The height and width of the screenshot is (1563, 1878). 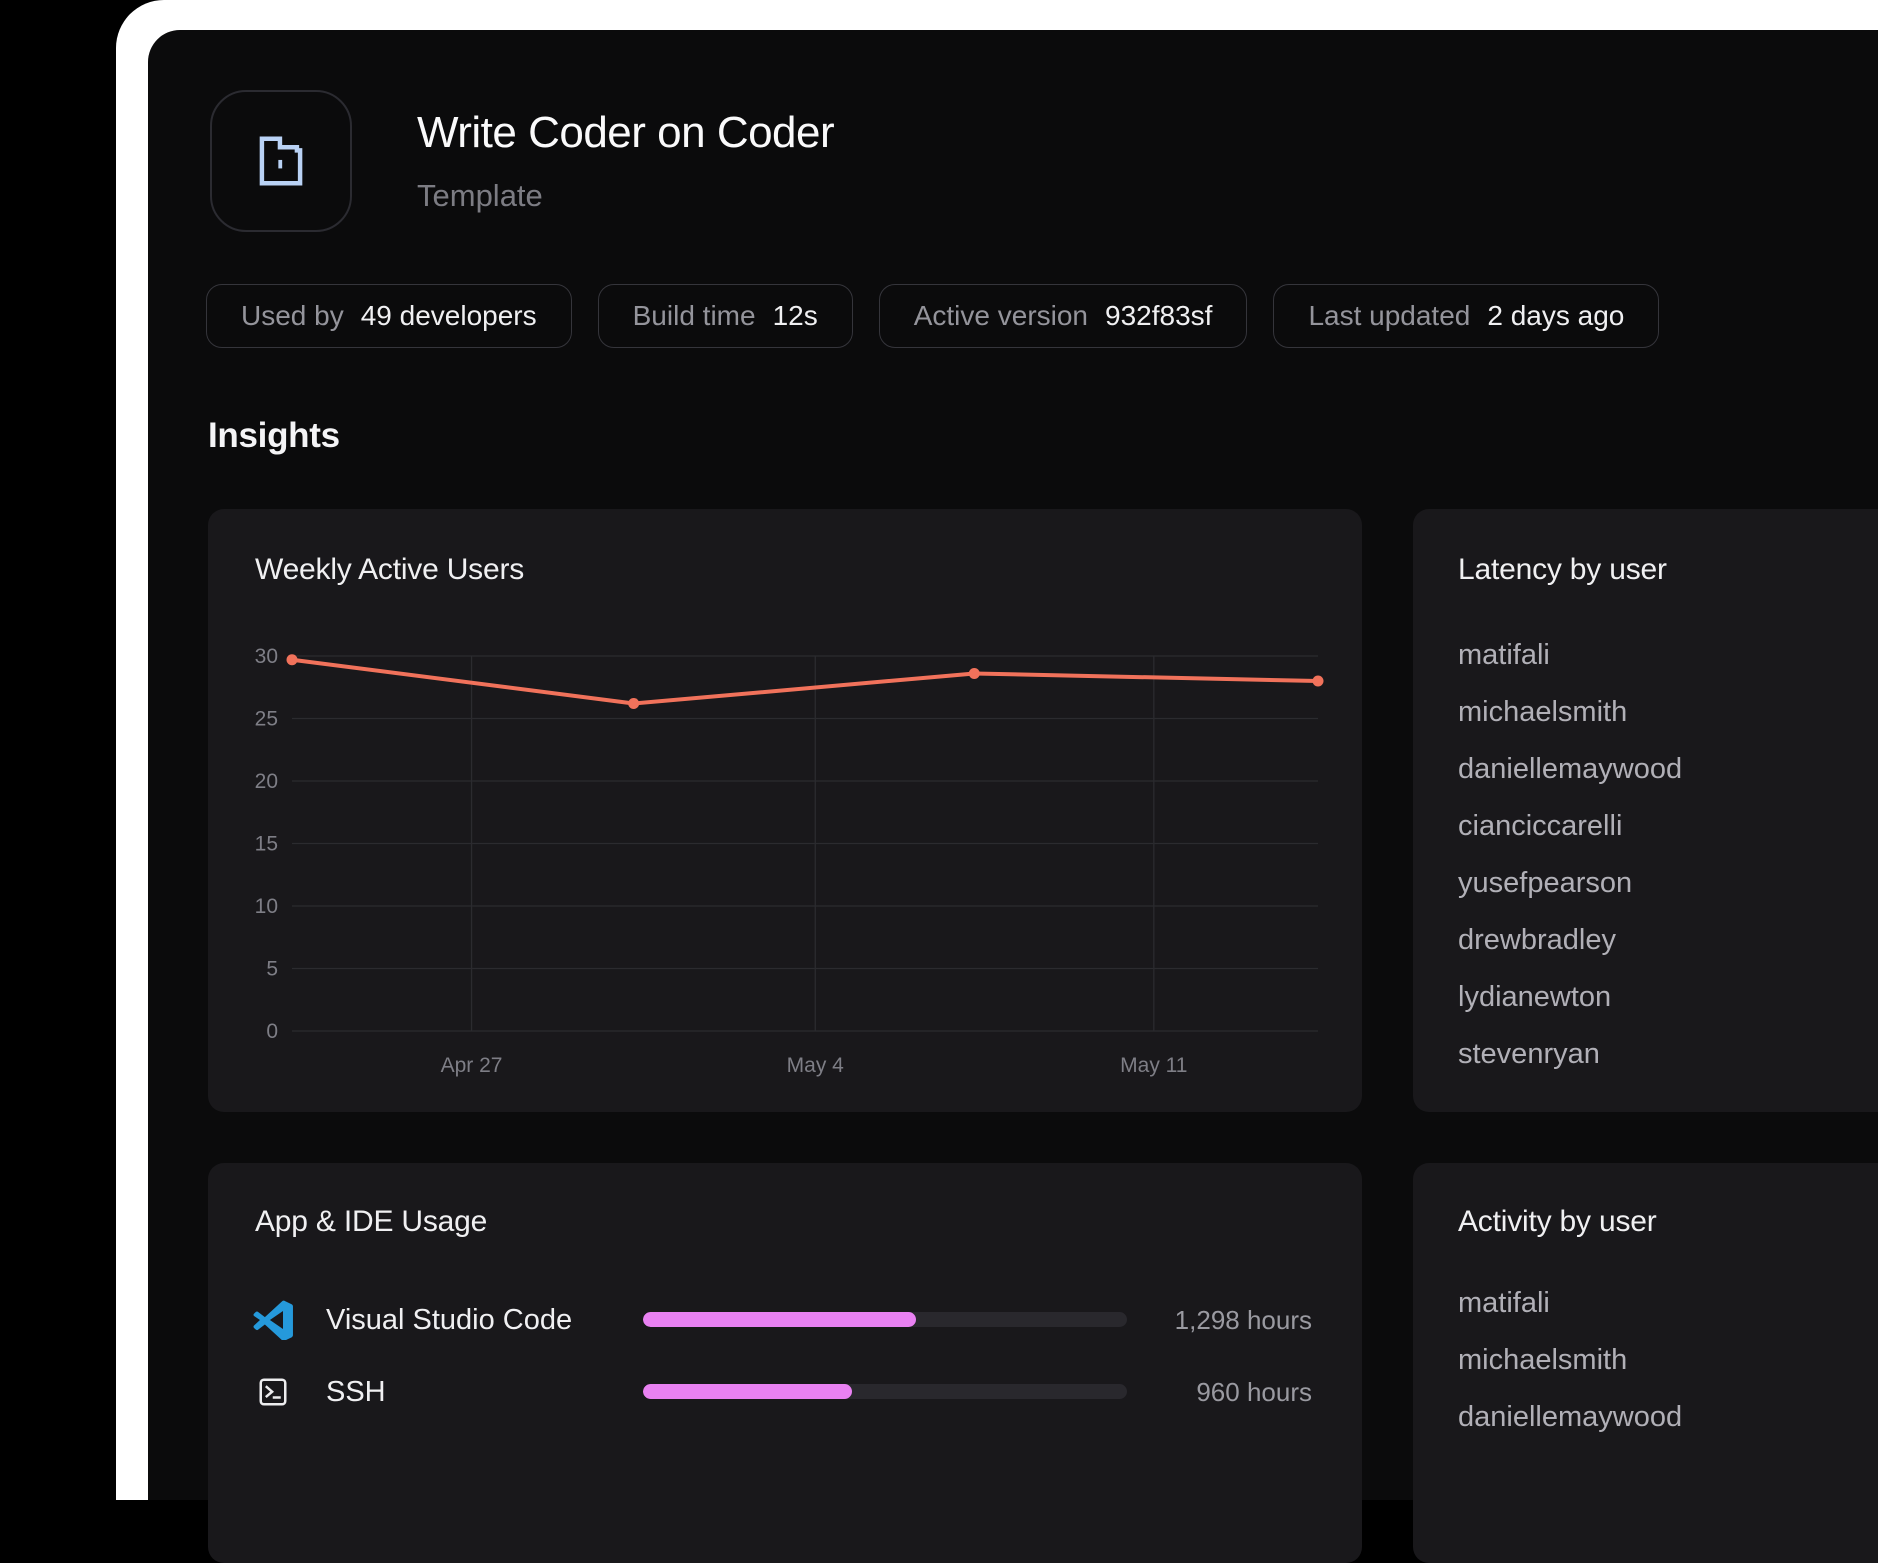 What do you see at coordinates (480, 195) in the screenshot?
I see `page-subtitle: Template` at bounding box center [480, 195].